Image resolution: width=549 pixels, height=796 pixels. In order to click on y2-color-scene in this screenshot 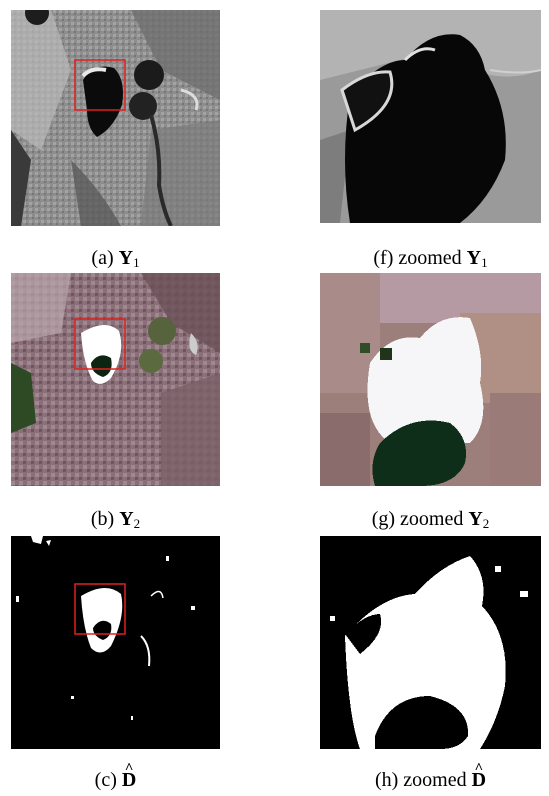, I will do `click(115, 379)`.